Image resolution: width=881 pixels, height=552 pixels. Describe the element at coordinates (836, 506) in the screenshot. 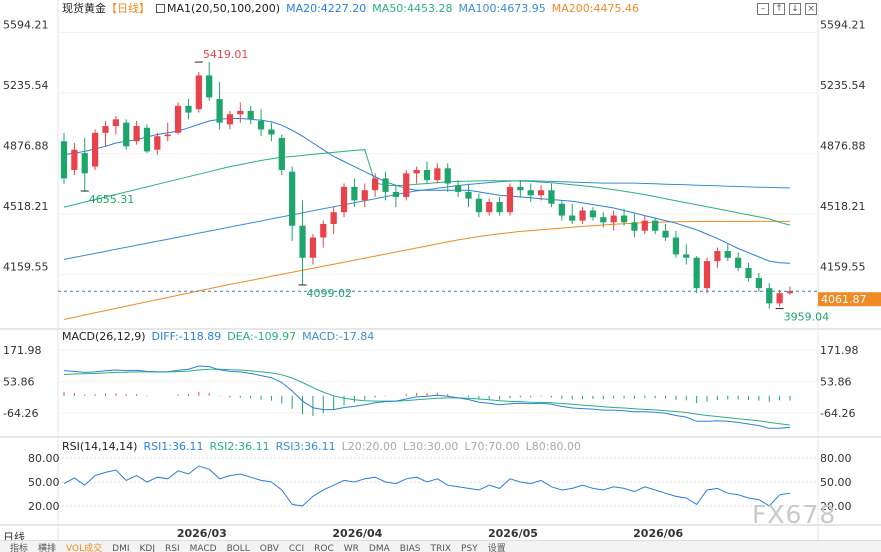

I see `rsi-tick-label-right: 20.00` at that location.